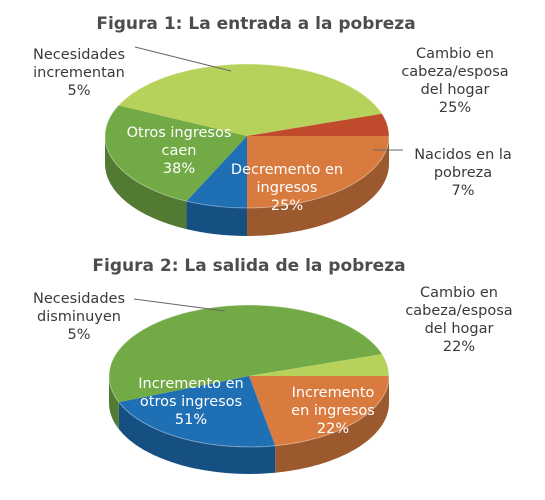 The height and width of the screenshot is (500, 545). Describe the element at coordinates (132, 72) in the screenshot. I see `chart-1-label-necesidades-incrementan: Necesidades incrementan 5%` at that location.